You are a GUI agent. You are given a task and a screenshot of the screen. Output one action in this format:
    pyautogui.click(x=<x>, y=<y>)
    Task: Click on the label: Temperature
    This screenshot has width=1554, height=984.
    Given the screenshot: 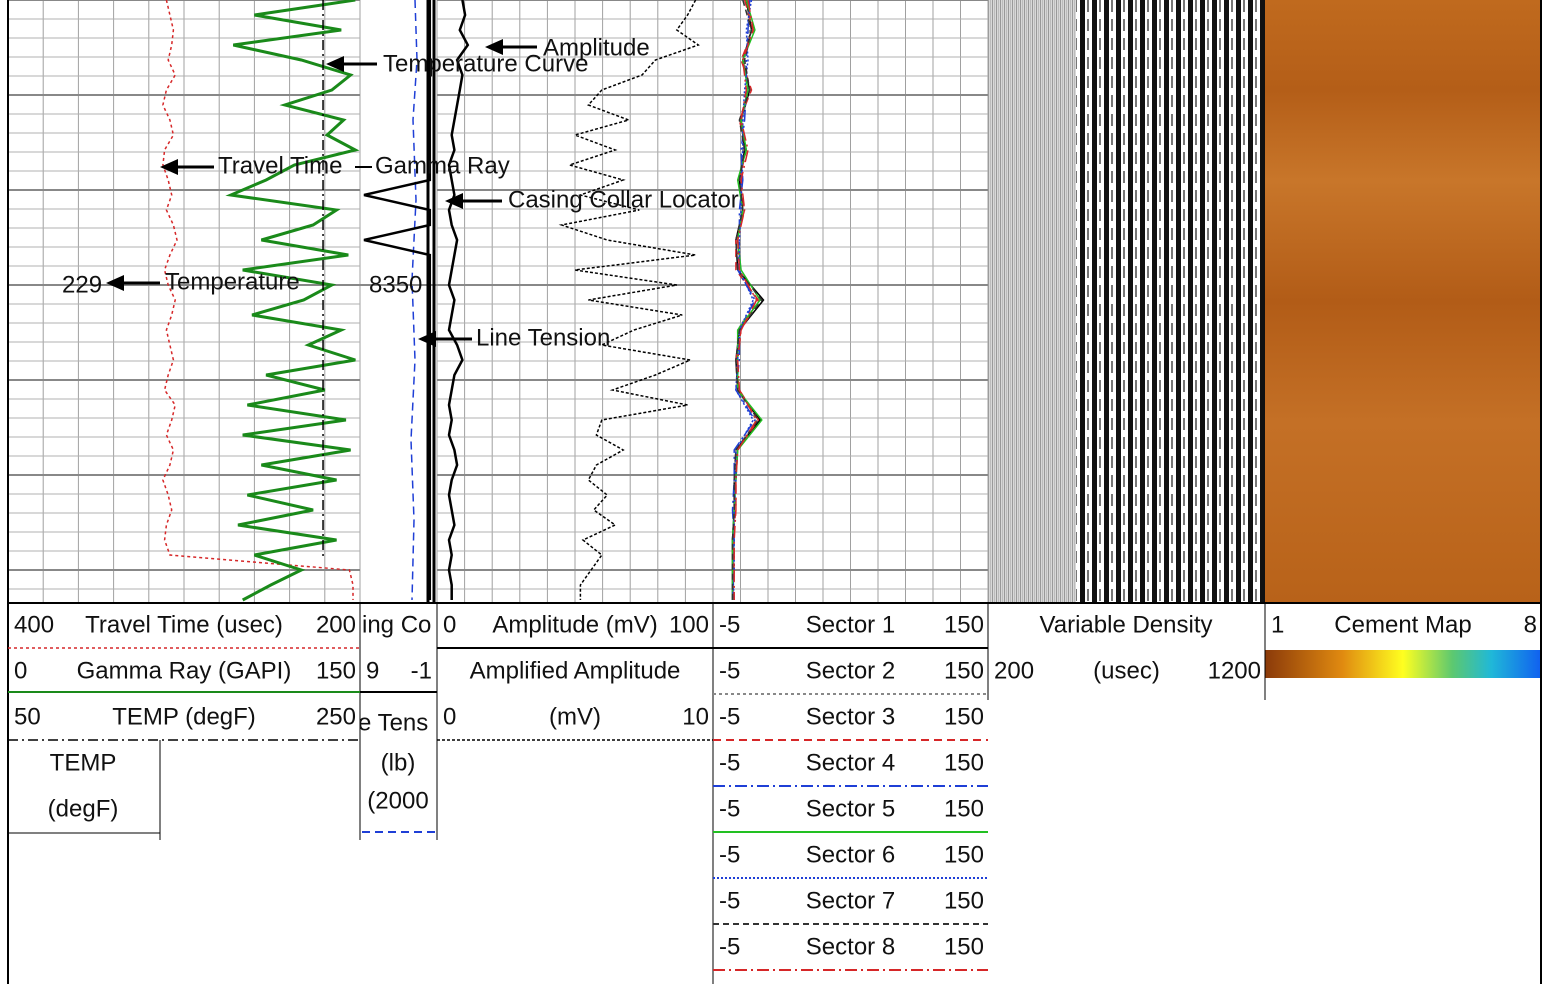 What is the action you would take?
    pyautogui.click(x=232, y=281)
    